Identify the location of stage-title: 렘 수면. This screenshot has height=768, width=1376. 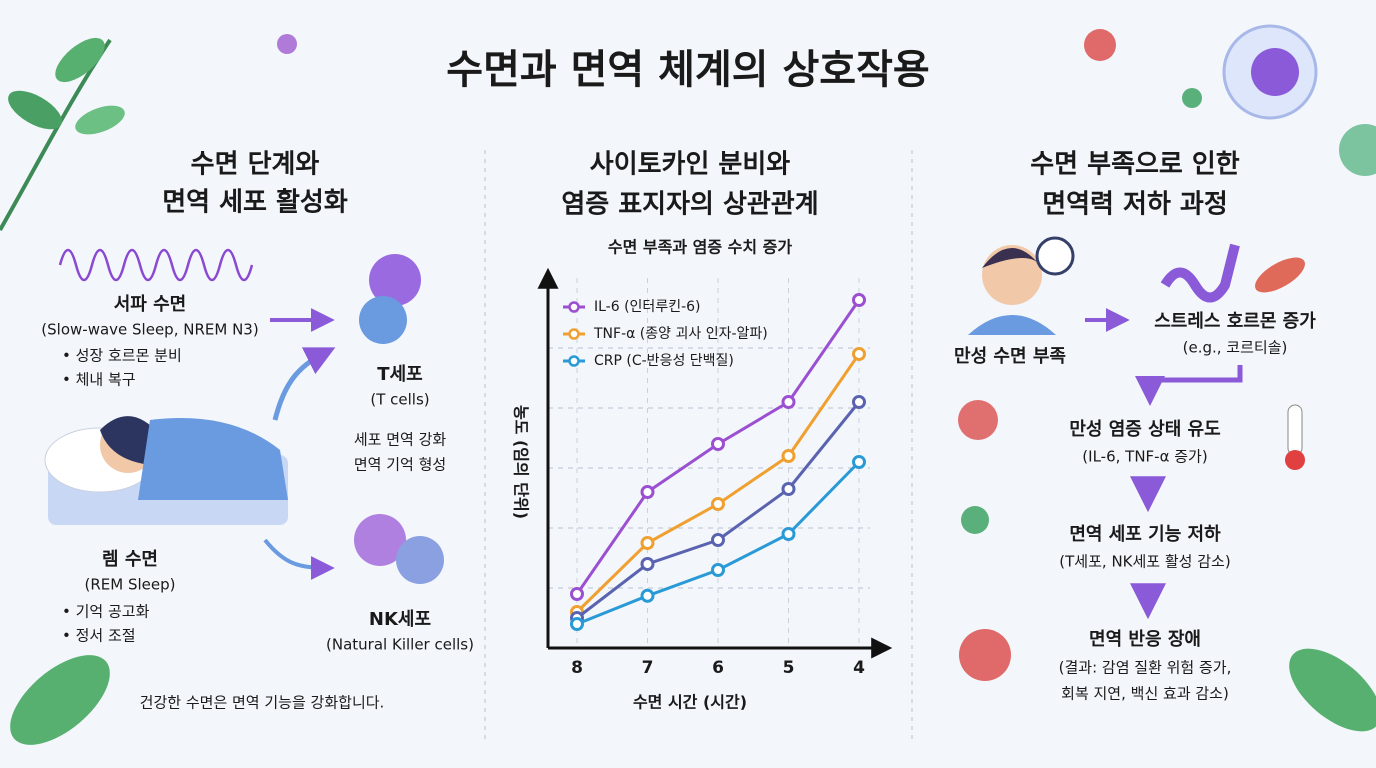
(130, 559).